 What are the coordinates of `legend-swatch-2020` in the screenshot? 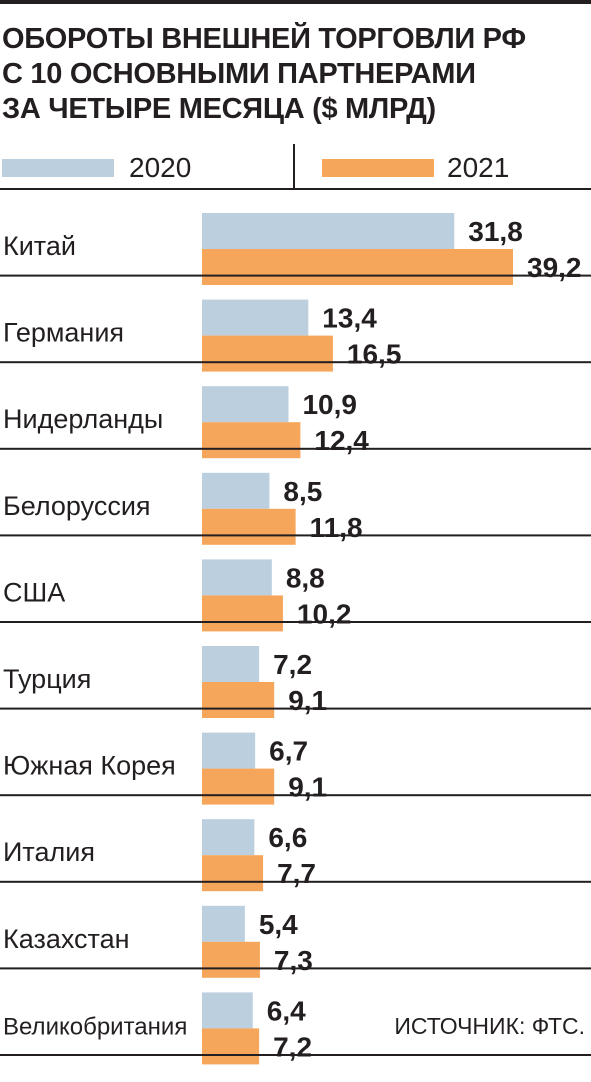 It's located at (58, 168).